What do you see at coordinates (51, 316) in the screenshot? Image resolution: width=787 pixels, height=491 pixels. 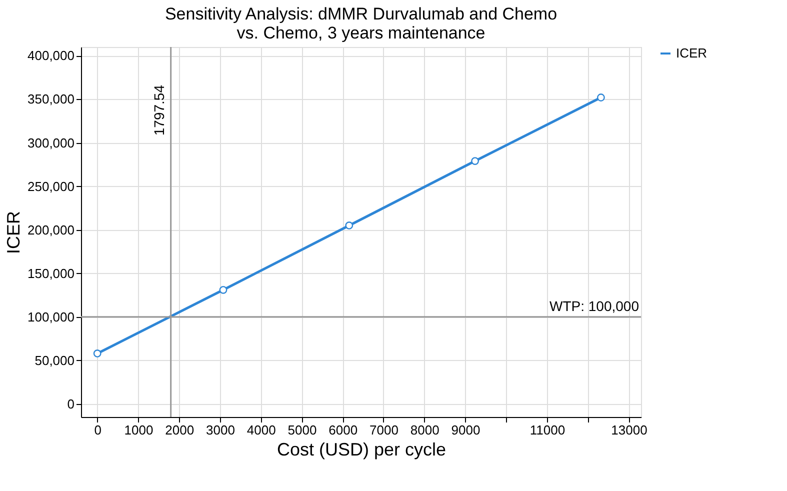 I see `y-tick-label: 100,000` at bounding box center [51, 316].